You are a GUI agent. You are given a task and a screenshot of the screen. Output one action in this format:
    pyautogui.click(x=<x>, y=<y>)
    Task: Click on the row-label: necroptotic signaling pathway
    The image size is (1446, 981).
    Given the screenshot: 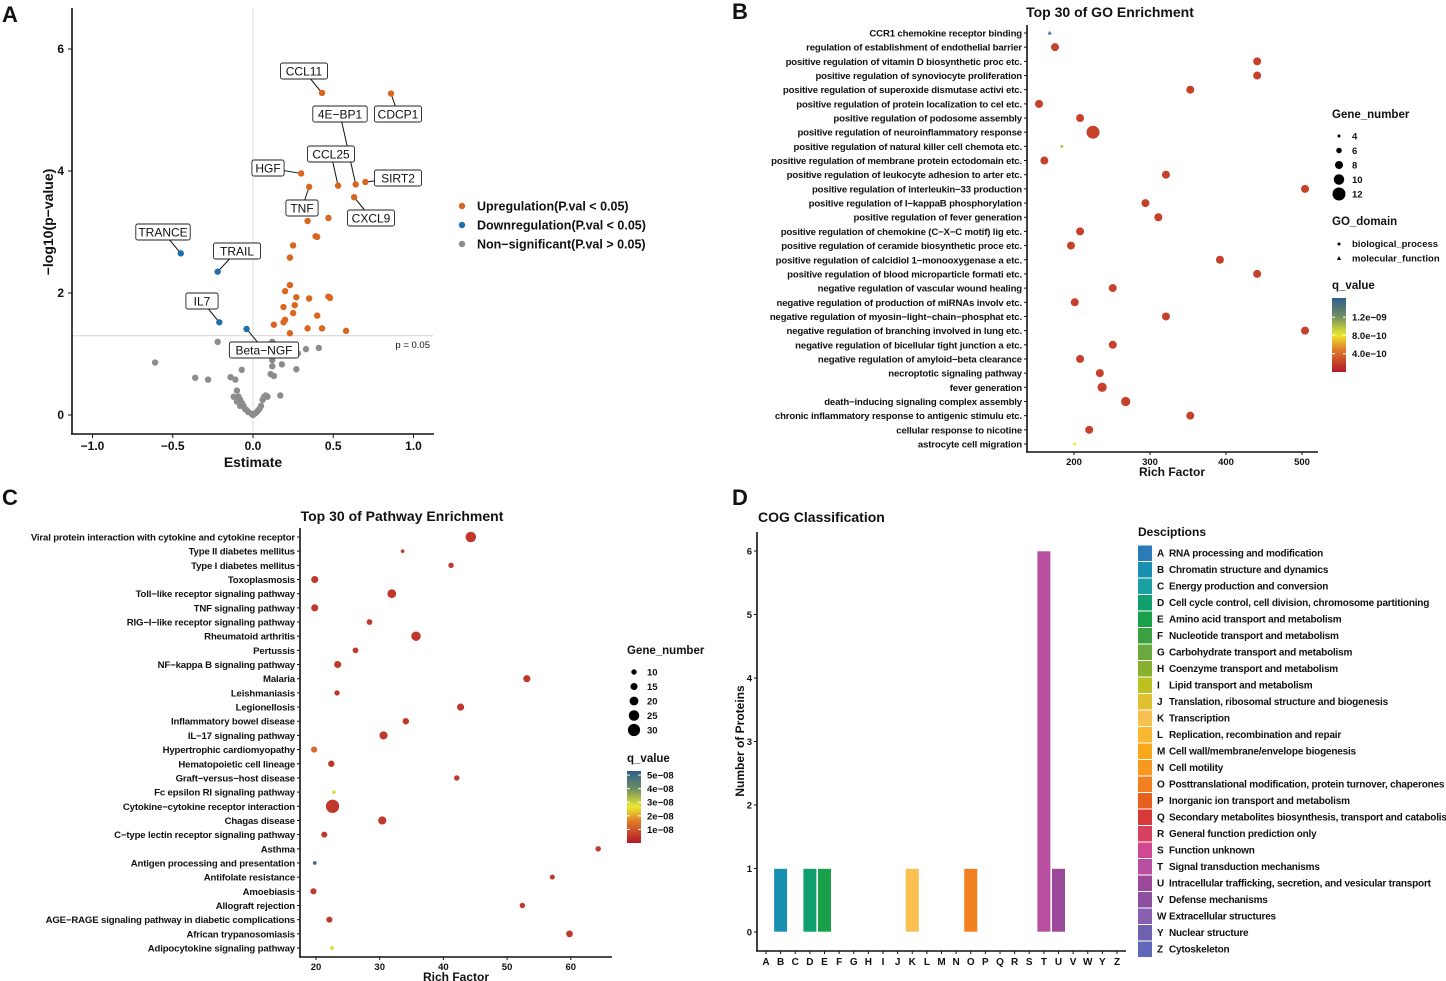 What is the action you would take?
    pyautogui.click(x=955, y=374)
    